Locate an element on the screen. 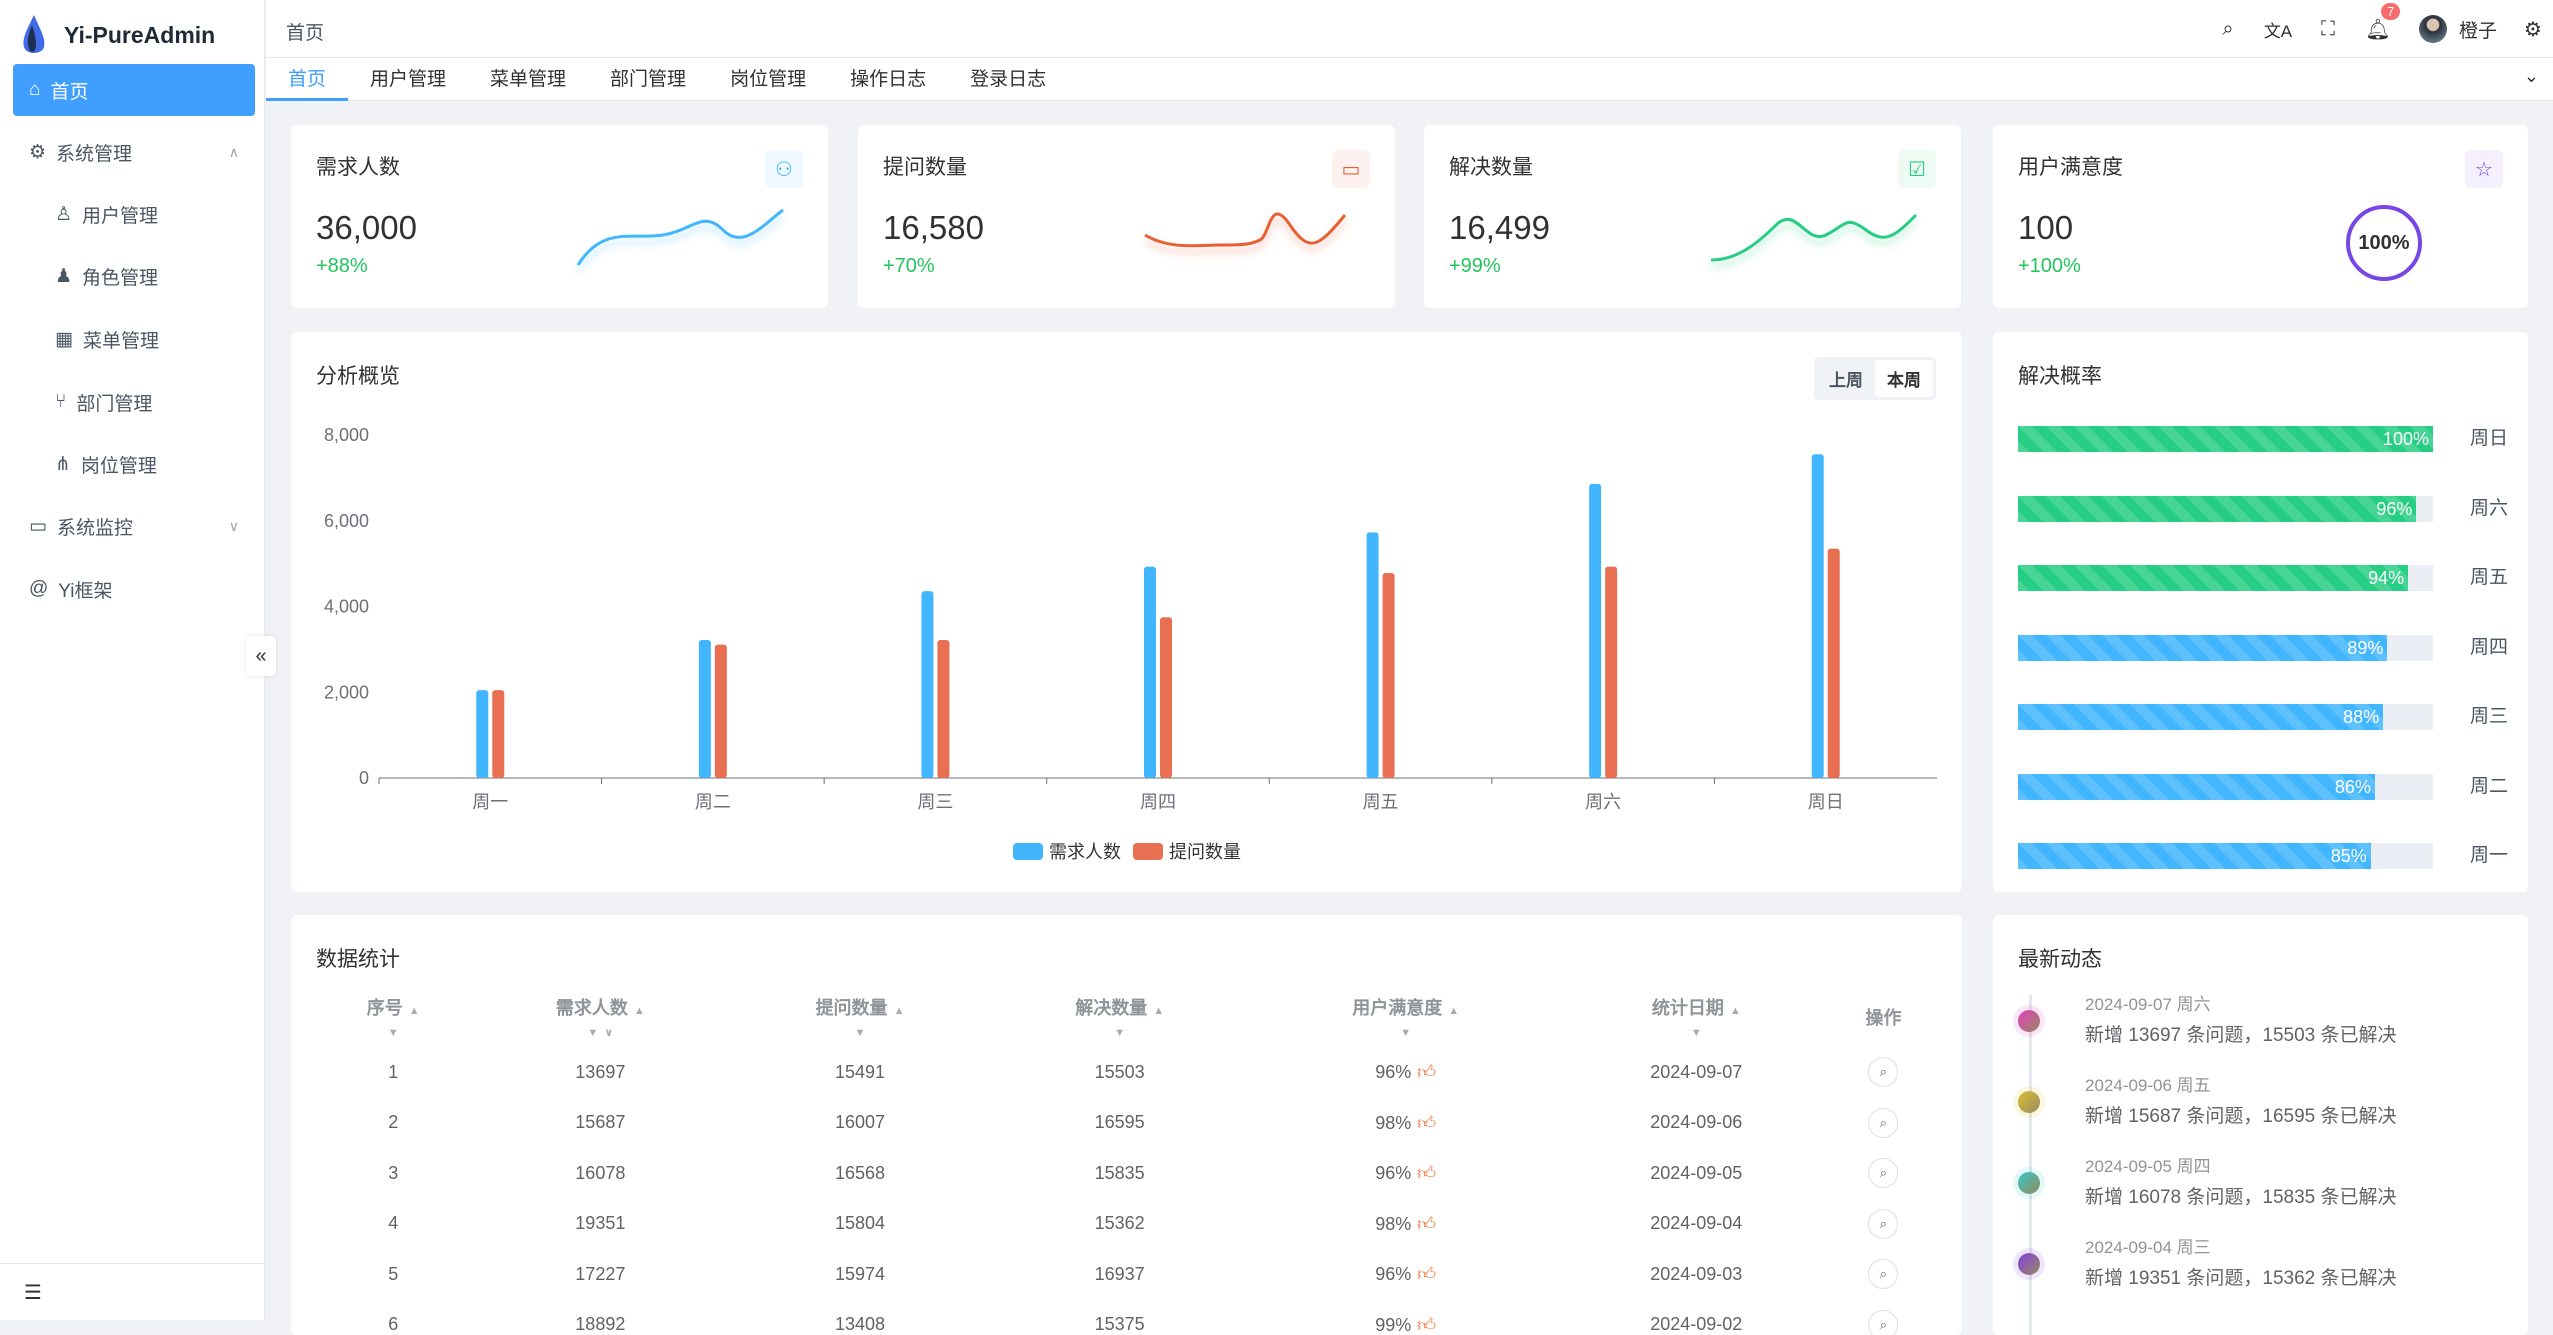 The height and width of the screenshot is (1335, 2553). bar-提问数量-周二 is located at coordinates (721, 711).